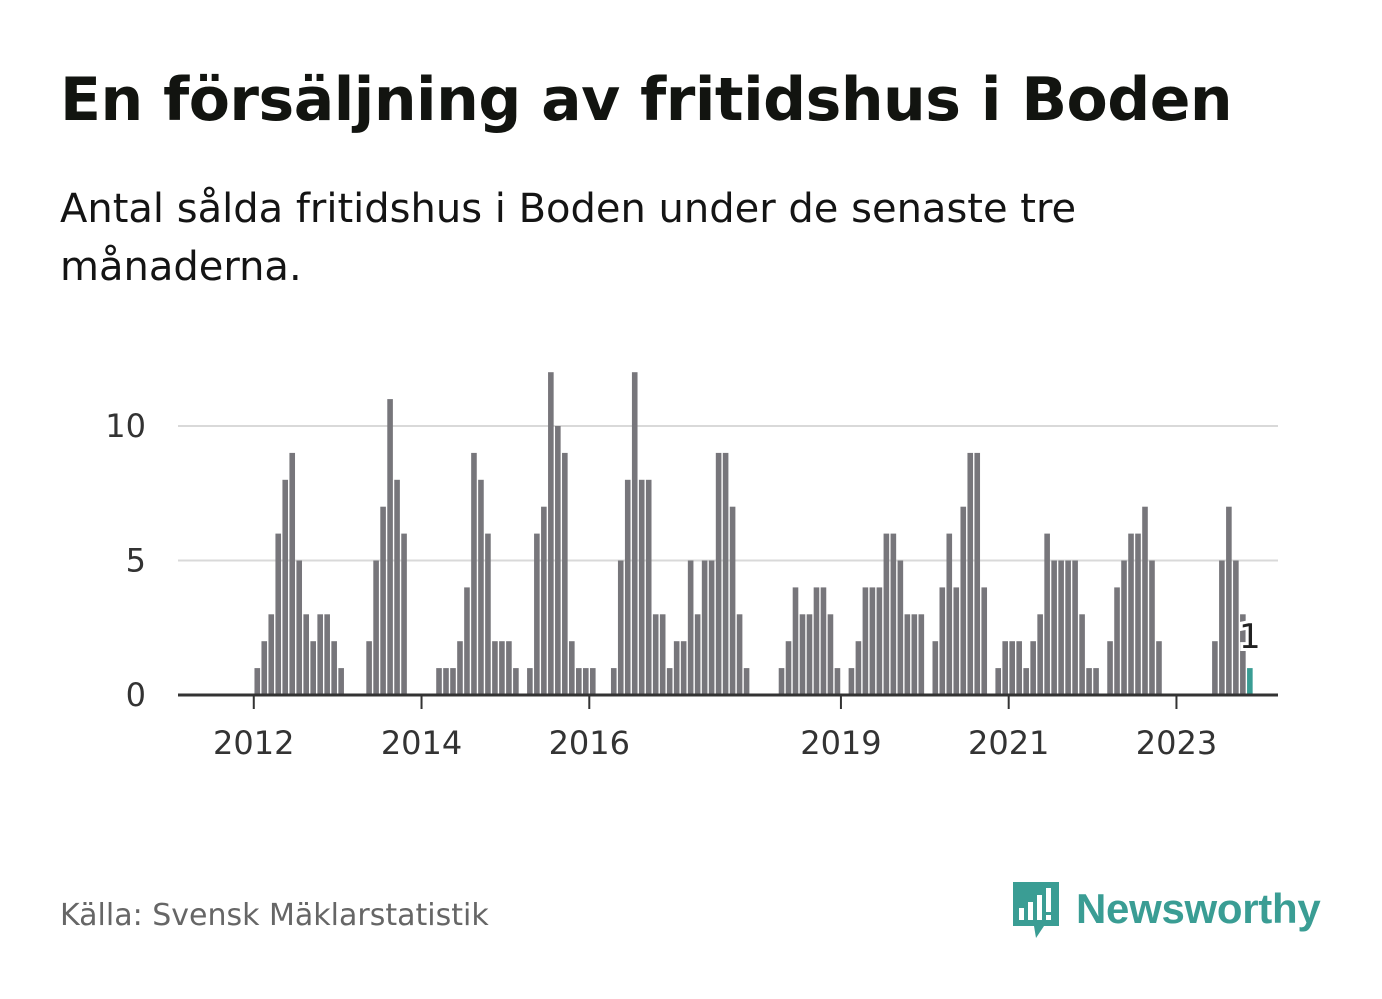  What do you see at coordinates (1198, 908) in the screenshot?
I see `brand-name: Newsworthy` at bounding box center [1198, 908].